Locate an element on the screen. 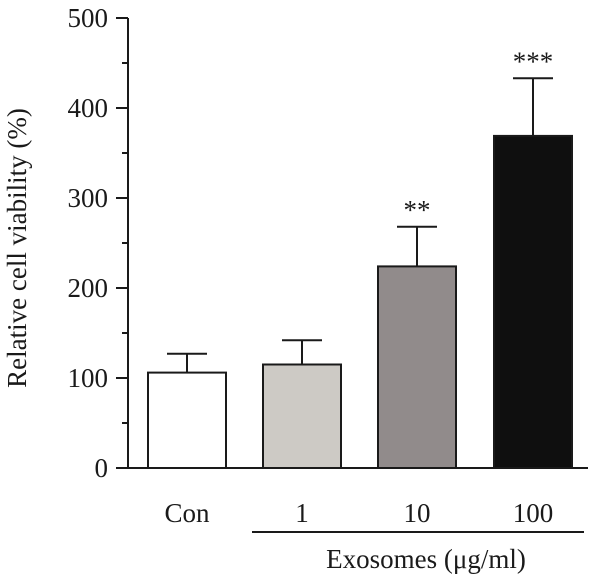  x-axis: Con 1 10 100 is located at coordinates (358, 497).